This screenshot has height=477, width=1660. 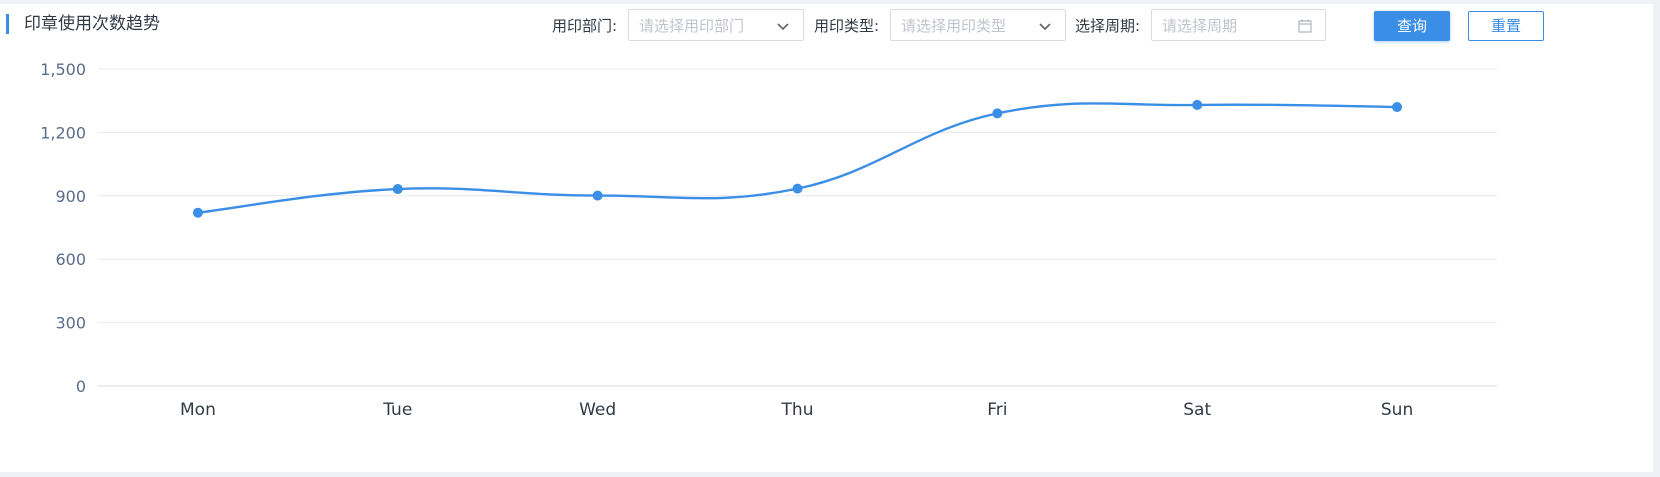 What do you see at coordinates (92, 24) in the screenshot?
I see `chart-title: 印章使用次数趋势` at bounding box center [92, 24].